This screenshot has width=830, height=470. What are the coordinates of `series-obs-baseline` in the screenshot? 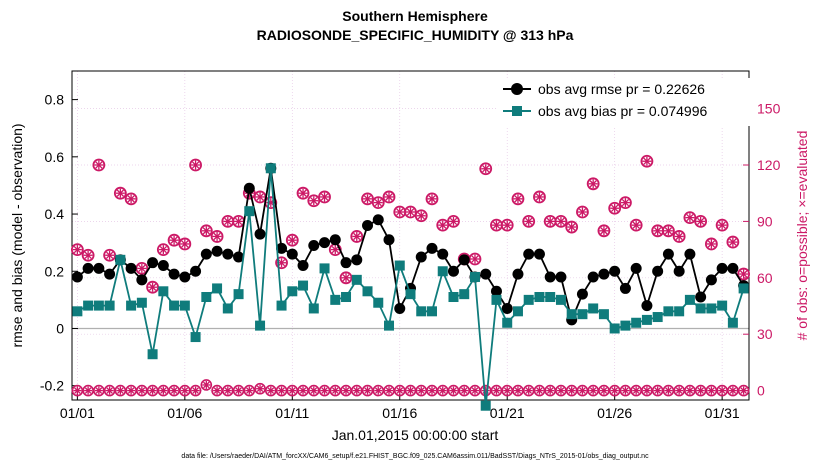 It's located at (410, 388).